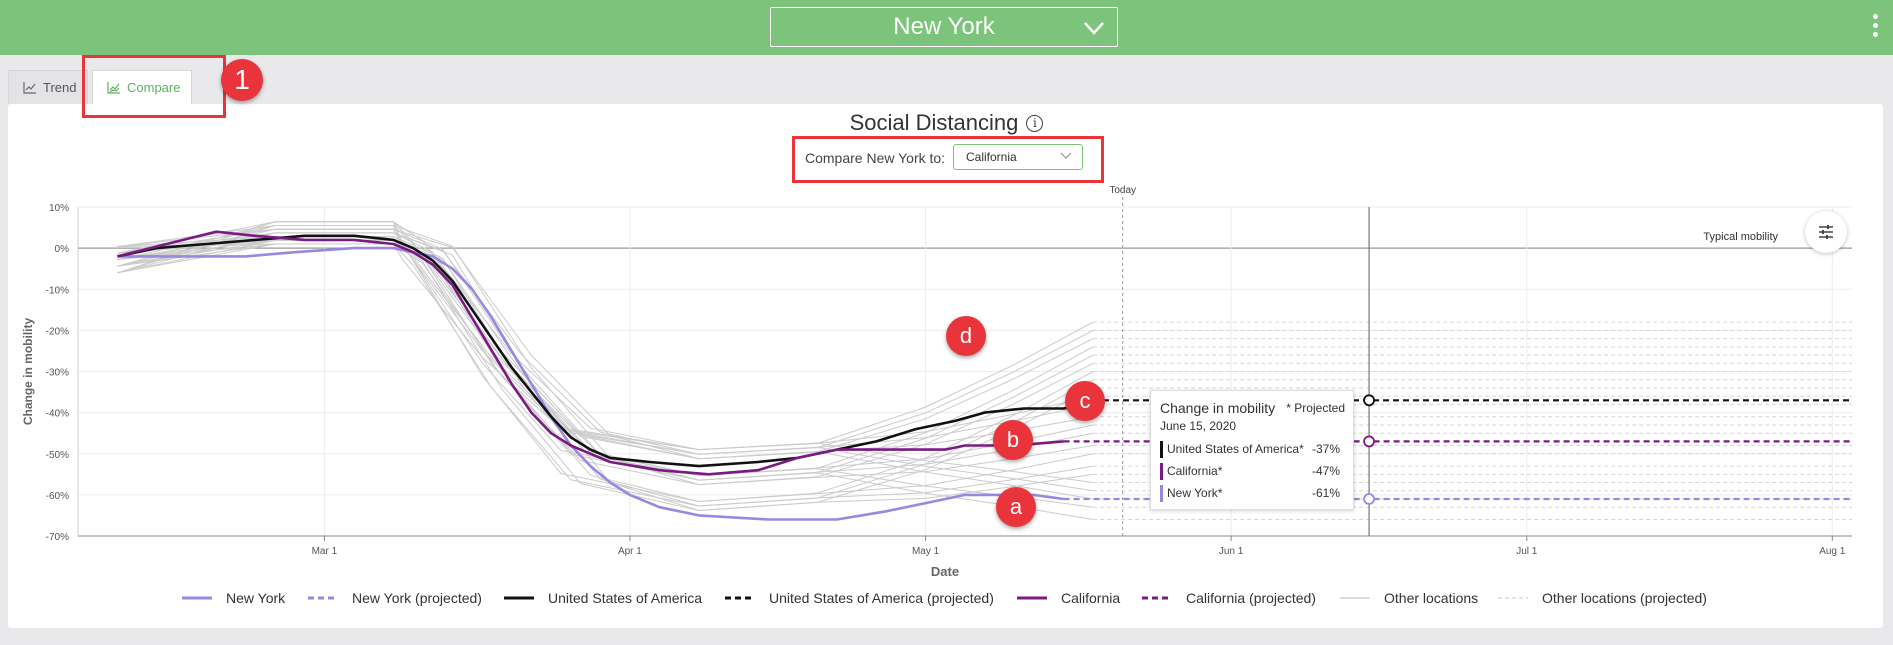  What do you see at coordinates (242, 80) in the screenshot?
I see `callout-badge-1: 1` at bounding box center [242, 80].